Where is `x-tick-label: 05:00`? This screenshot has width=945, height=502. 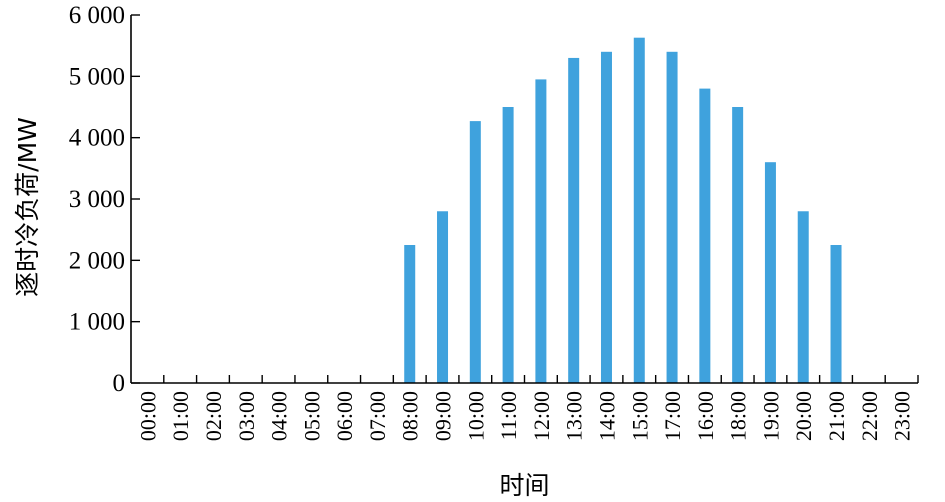
x-tick-label: 05:00 is located at coordinates (311, 416).